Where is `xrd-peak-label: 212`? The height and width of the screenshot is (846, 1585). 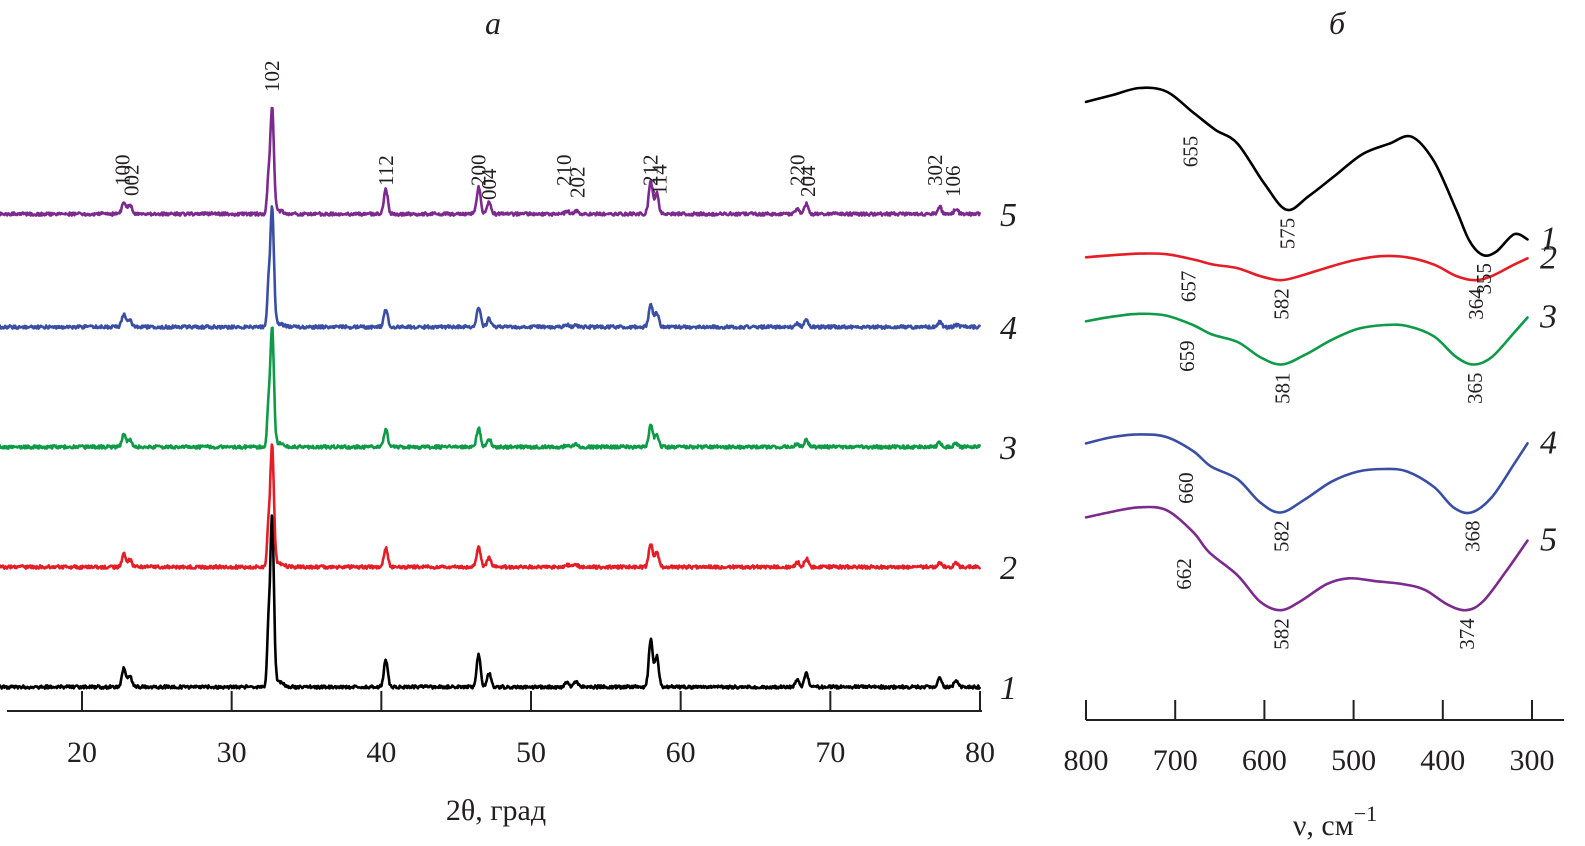 xrd-peak-label: 212 is located at coordinates (651, 171).